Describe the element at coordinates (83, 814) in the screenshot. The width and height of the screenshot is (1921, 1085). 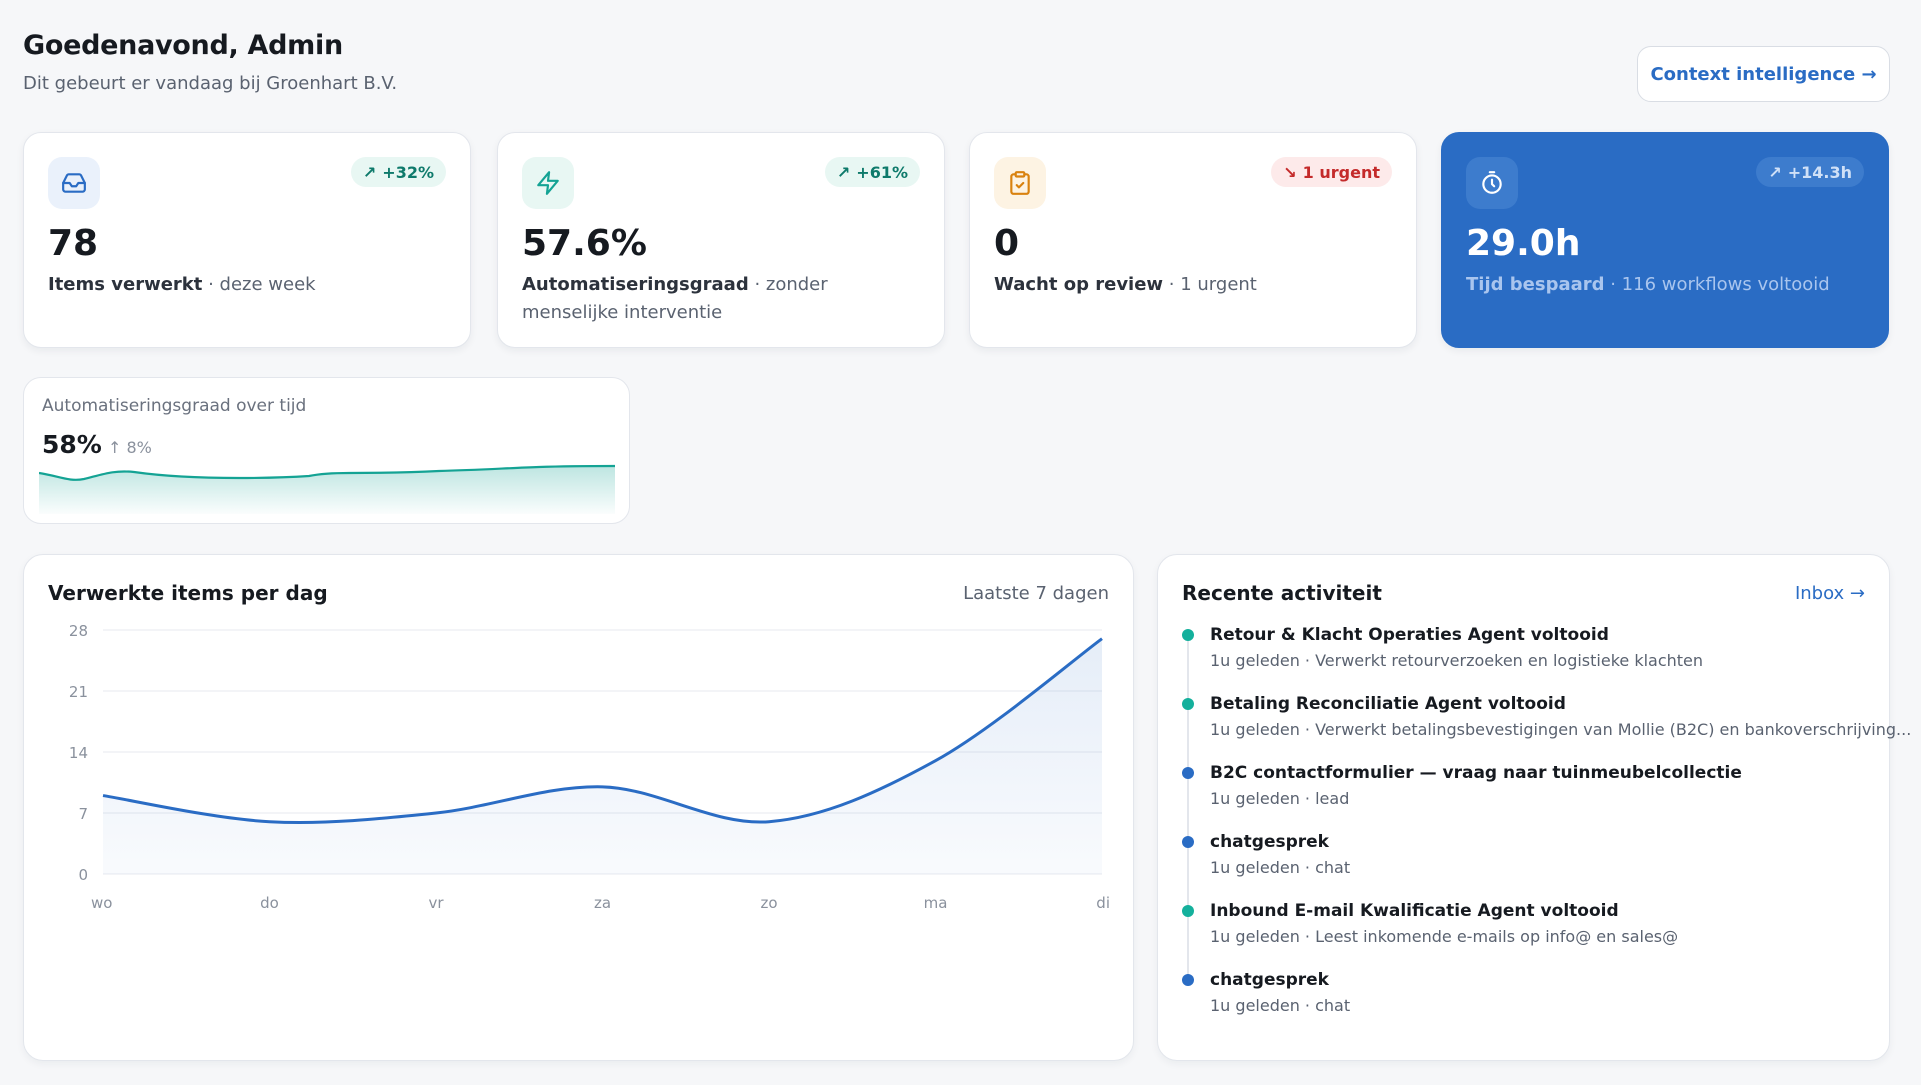
I see `y-tick-label: 7` at that location.